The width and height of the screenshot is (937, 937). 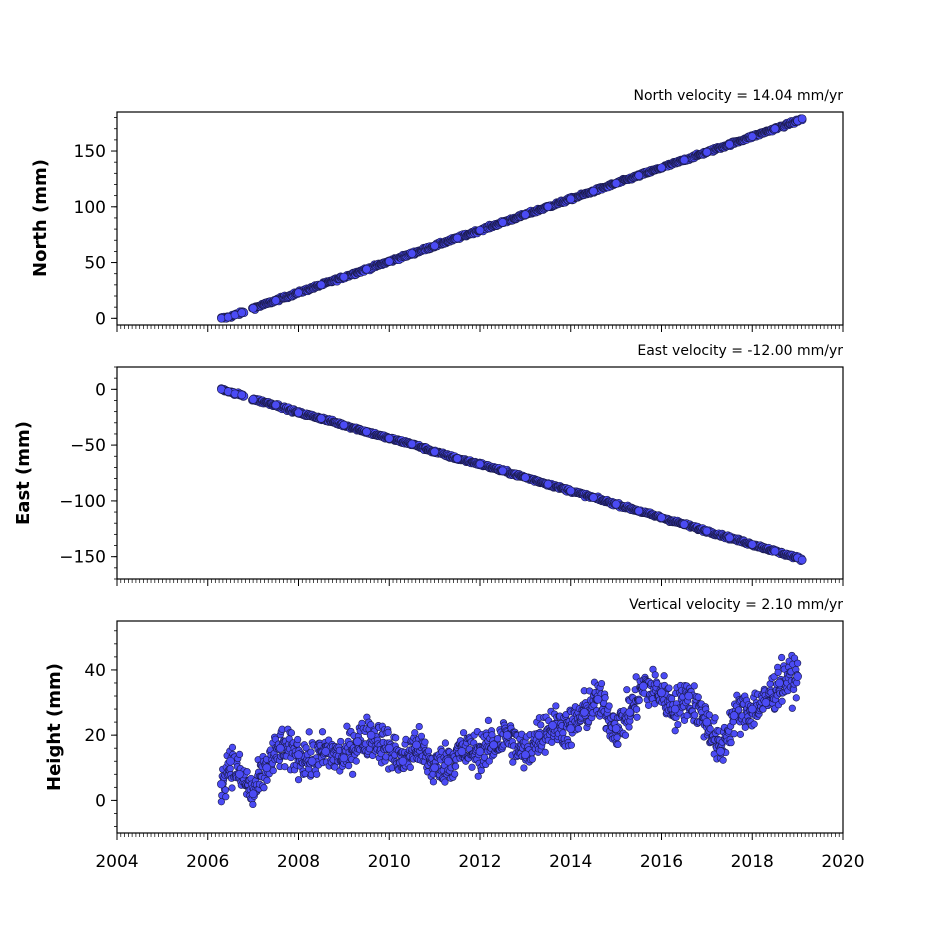 I want to click on east-y-ticks: 0 −50 −100 −150, so click(x=88, y=473).